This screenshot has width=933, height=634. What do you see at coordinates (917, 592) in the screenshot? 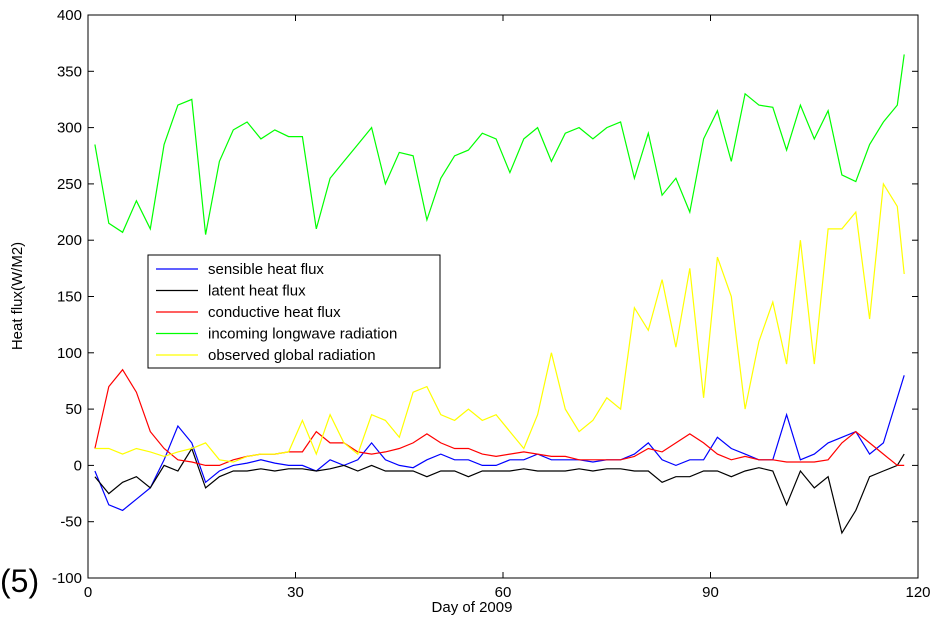
I see `x-tick-label: 120` at bounding box center [917, 592].